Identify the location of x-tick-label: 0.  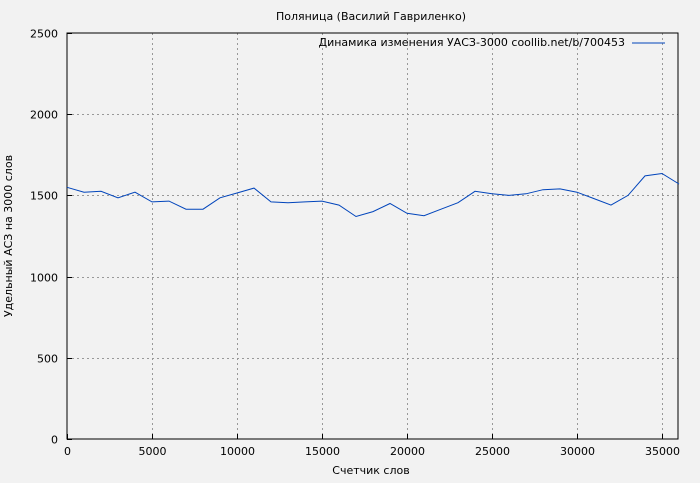
(67, 451).